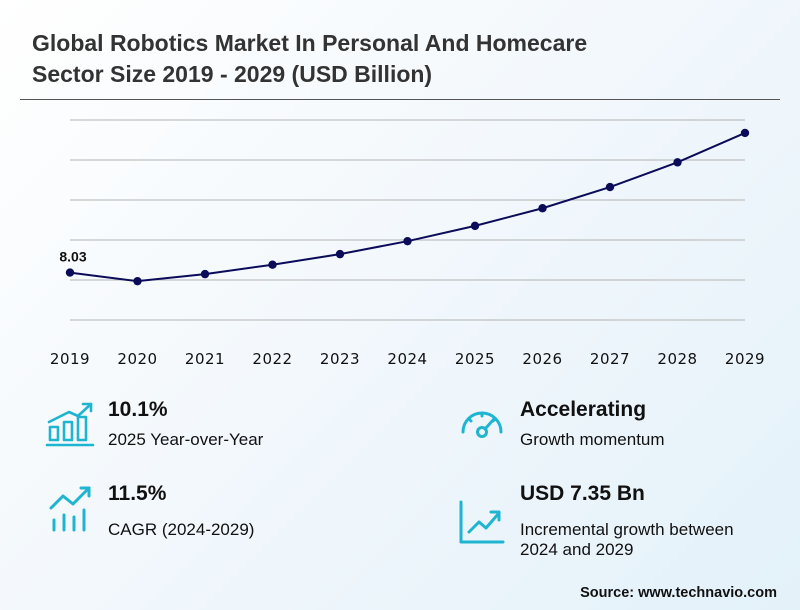  I want to click on x-tick-label: 2021, so click(205, 359).